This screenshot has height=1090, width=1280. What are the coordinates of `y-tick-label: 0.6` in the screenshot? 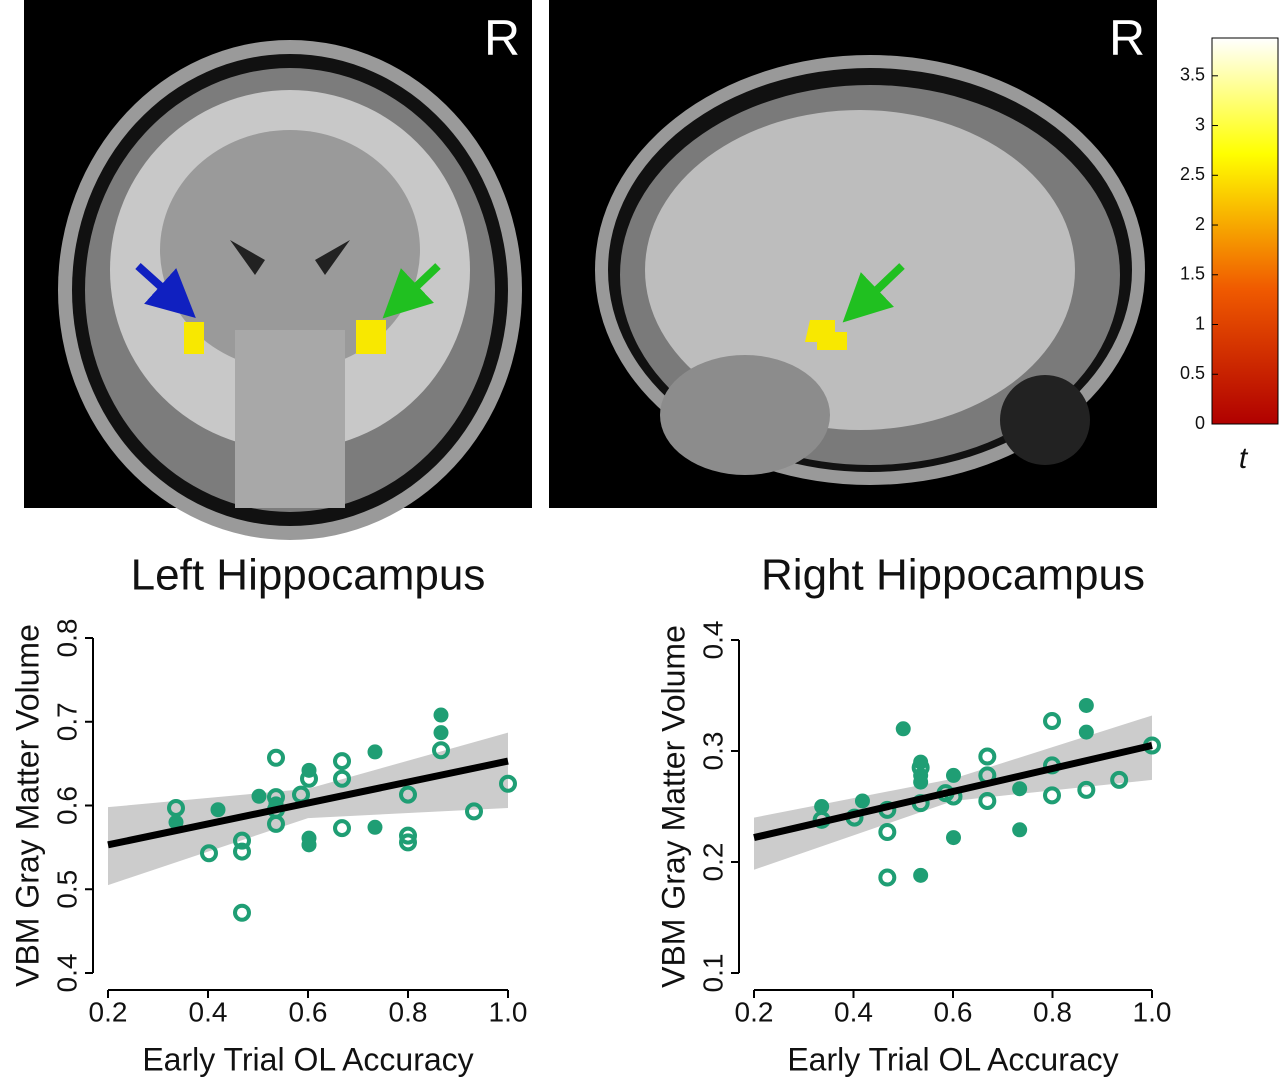 It's located at (66, 805).